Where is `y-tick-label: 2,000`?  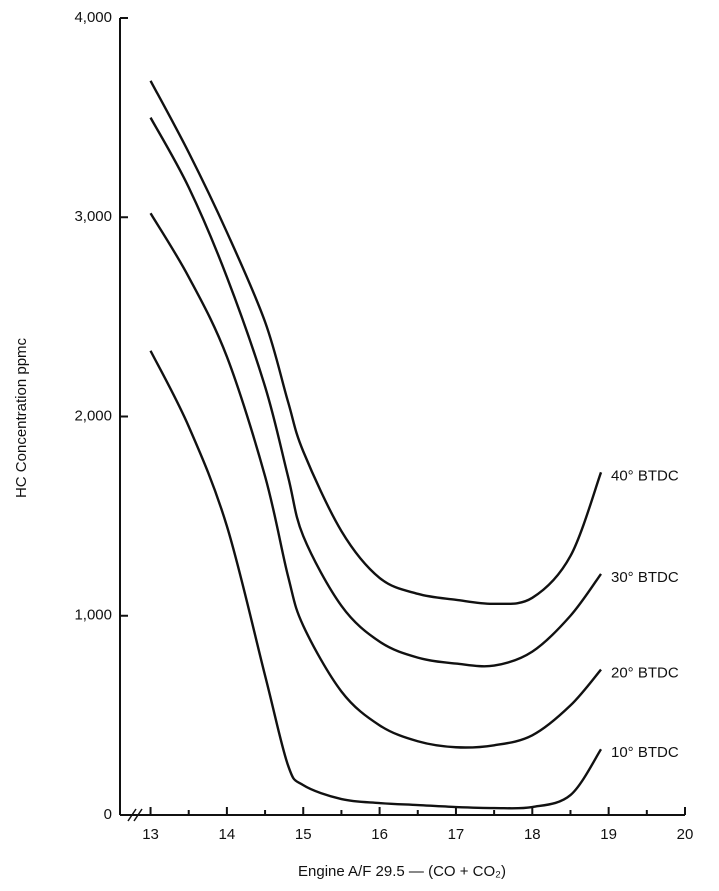
y-tick-label: 2,000 is located at coordinates (93, 415).